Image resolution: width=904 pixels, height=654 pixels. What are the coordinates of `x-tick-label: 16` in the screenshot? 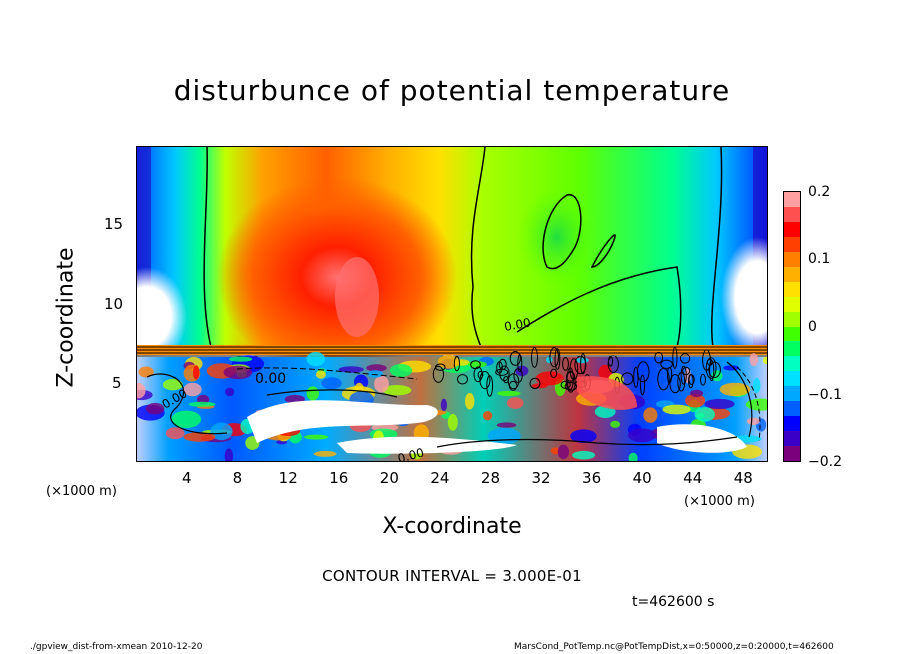 It's located at (339, 478).